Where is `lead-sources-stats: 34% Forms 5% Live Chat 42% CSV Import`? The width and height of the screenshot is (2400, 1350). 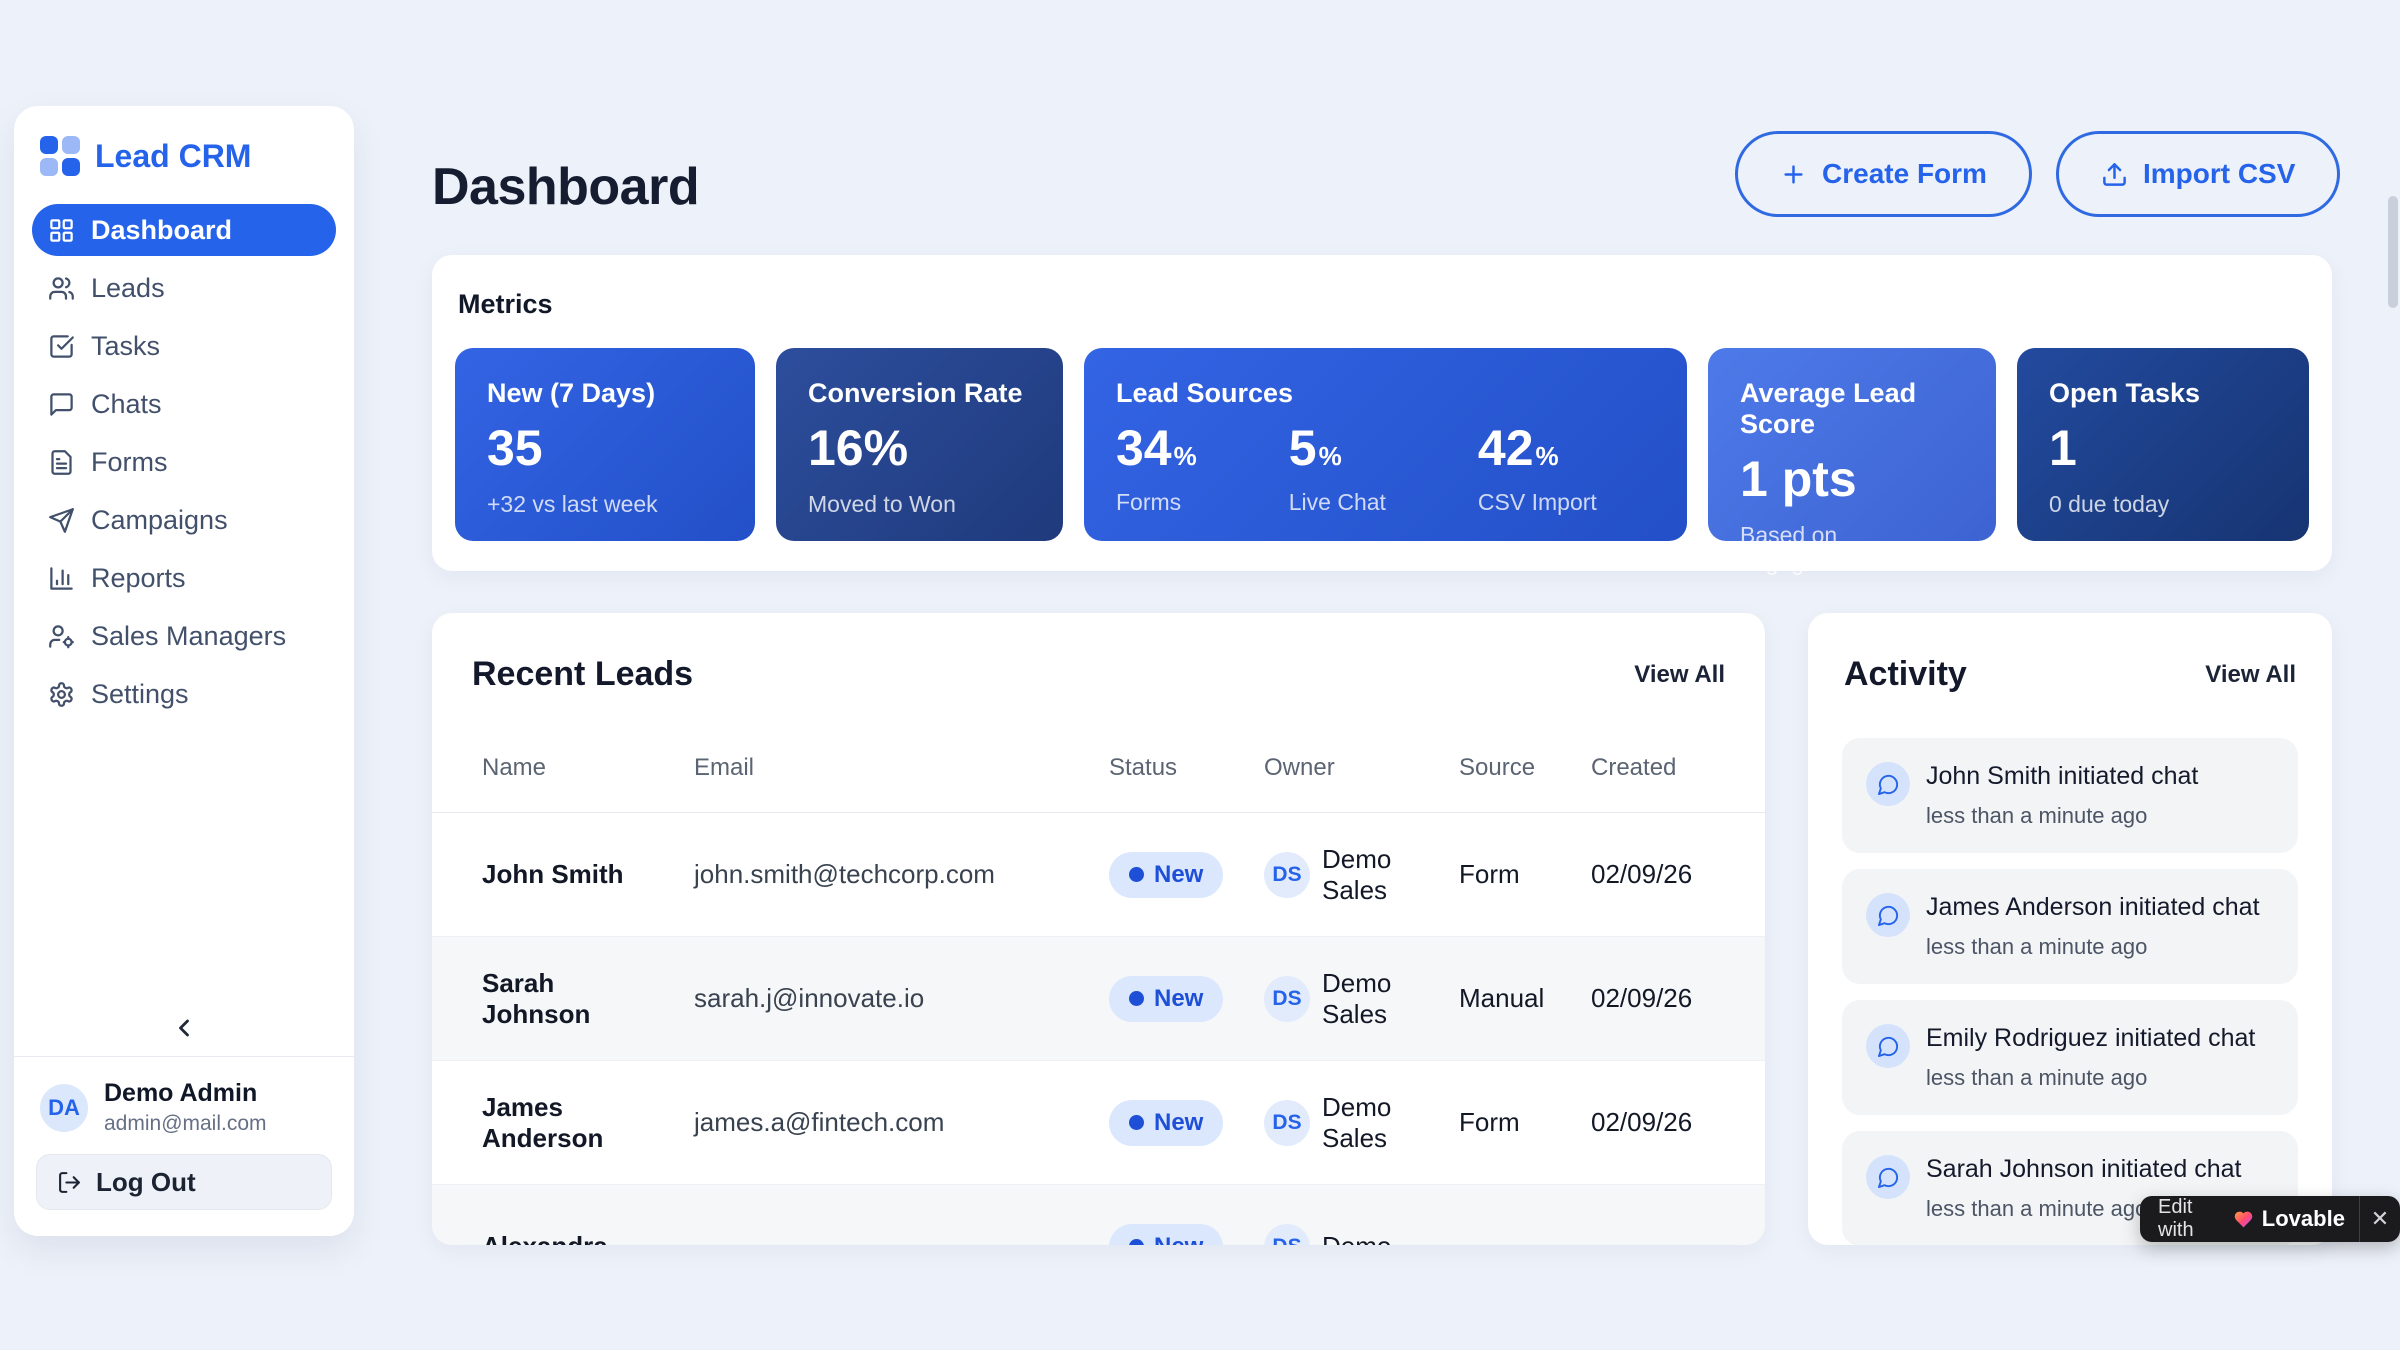
lead-sources-stats: 34% Forms 5% Live Chat 42% CSV Import is located at coordinates (1385, 467).